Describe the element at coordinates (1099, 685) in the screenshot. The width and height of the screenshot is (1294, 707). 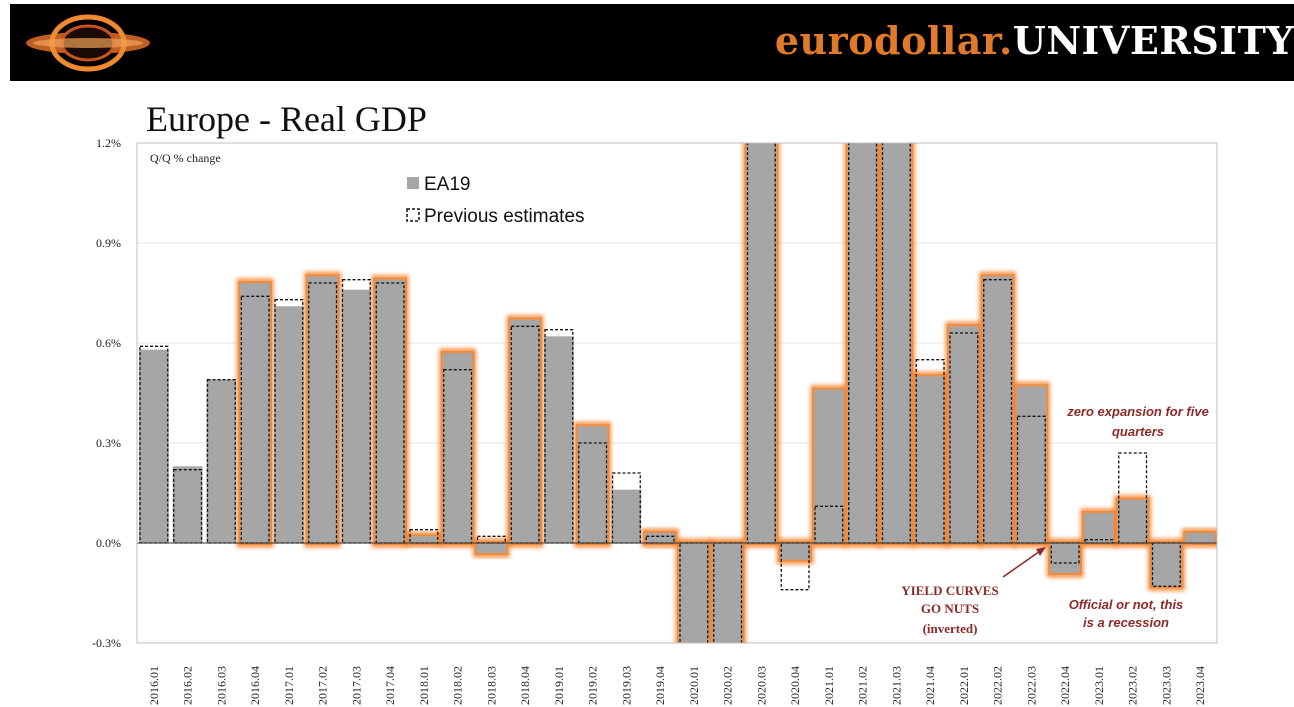
I see `x-tick-label: 2023.01` at that location.